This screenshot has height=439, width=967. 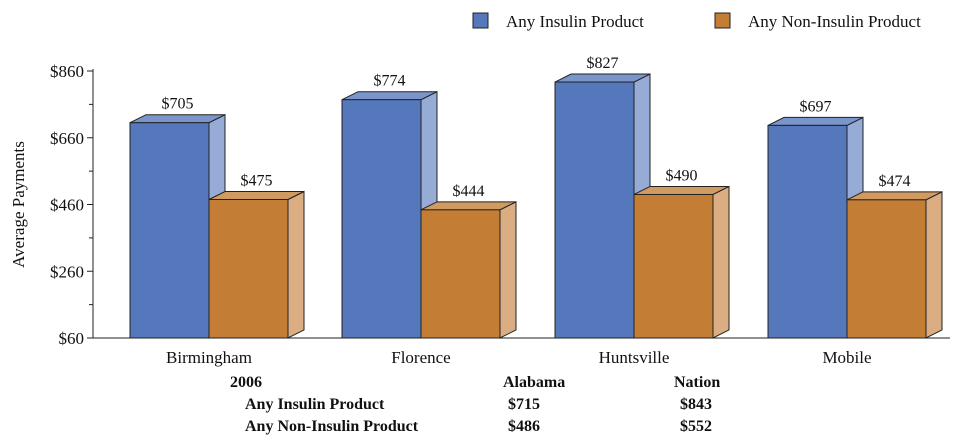 What do you see at coordinates (575, 21) in the screenshot?
I see `legend-label: Any Insulin Product` at bounding box center [575, 21].